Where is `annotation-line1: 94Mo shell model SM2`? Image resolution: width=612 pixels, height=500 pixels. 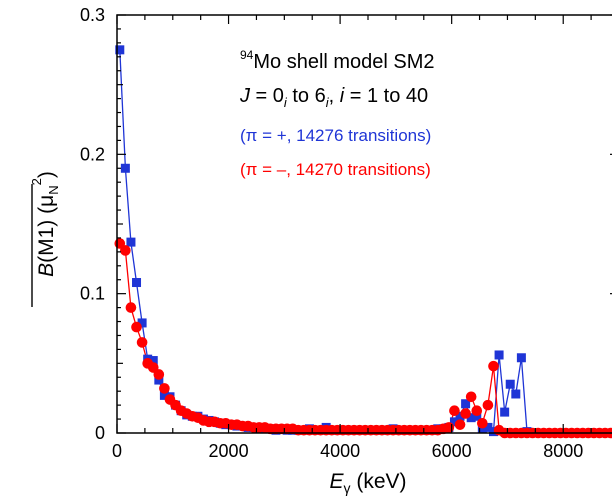 annotation-line1: 94Mo shell model SM2 is located at coordinates (337, 60).